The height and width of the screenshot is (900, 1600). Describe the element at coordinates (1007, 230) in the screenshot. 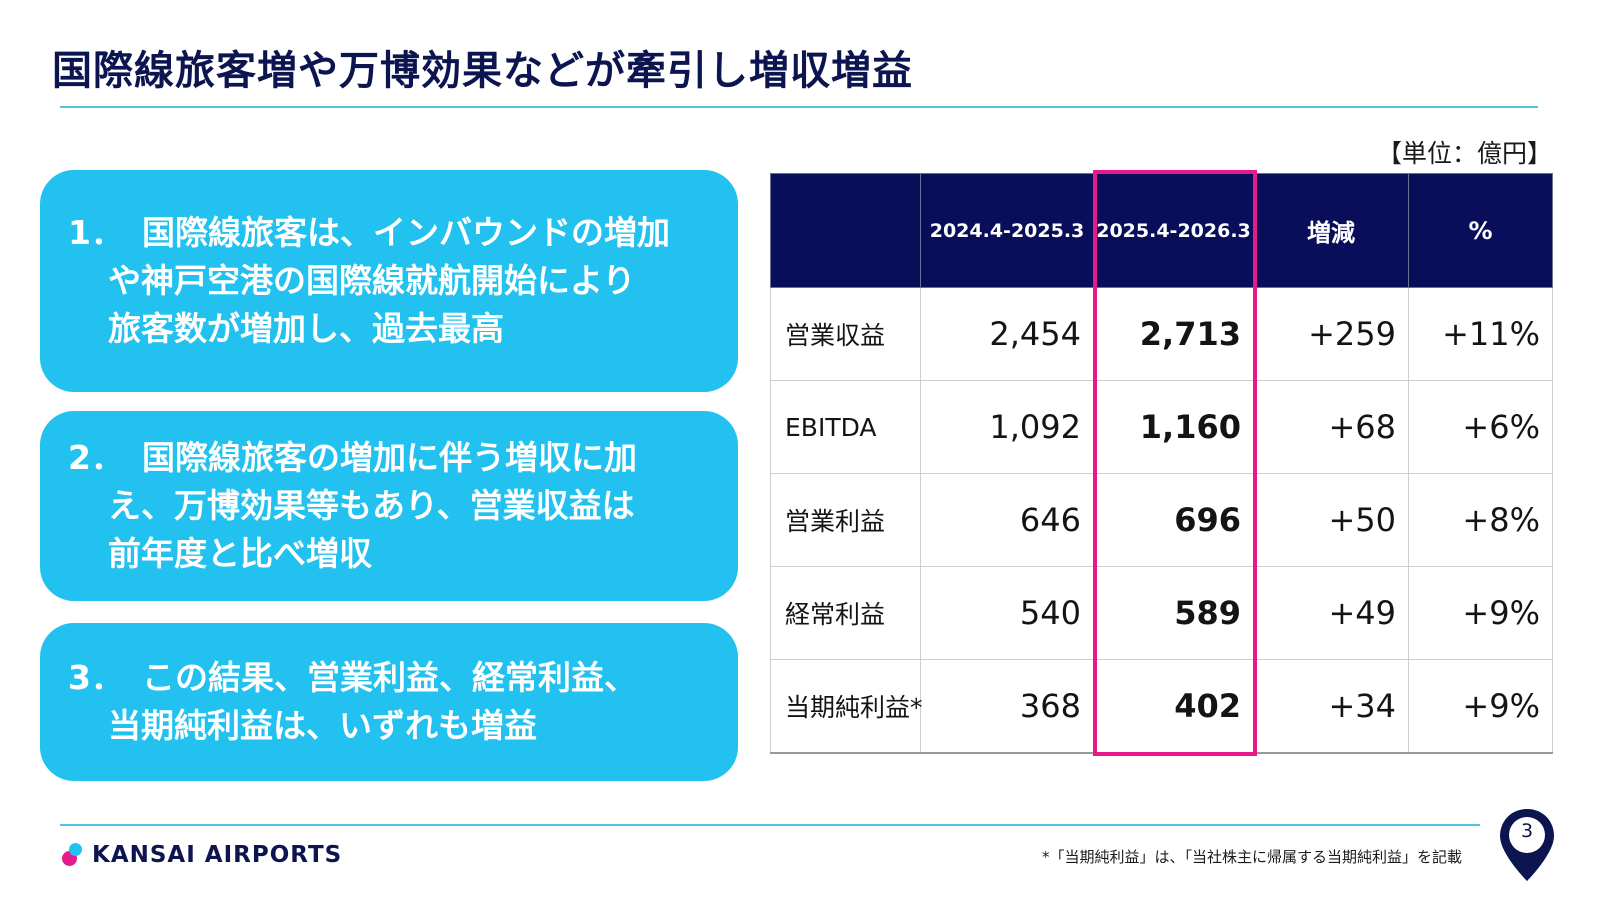

I see `header-prev-period: 2024.4-2025.3` at that location.